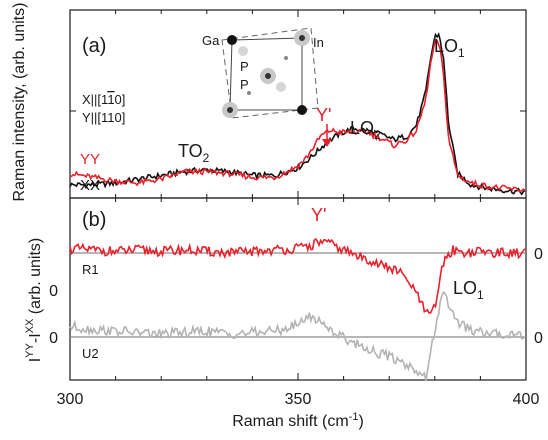 The image size is (548, 440). Describe the element at coordinates (538, 338) in the screenshot. I see `zero-label-right-u2: 0` at that location.